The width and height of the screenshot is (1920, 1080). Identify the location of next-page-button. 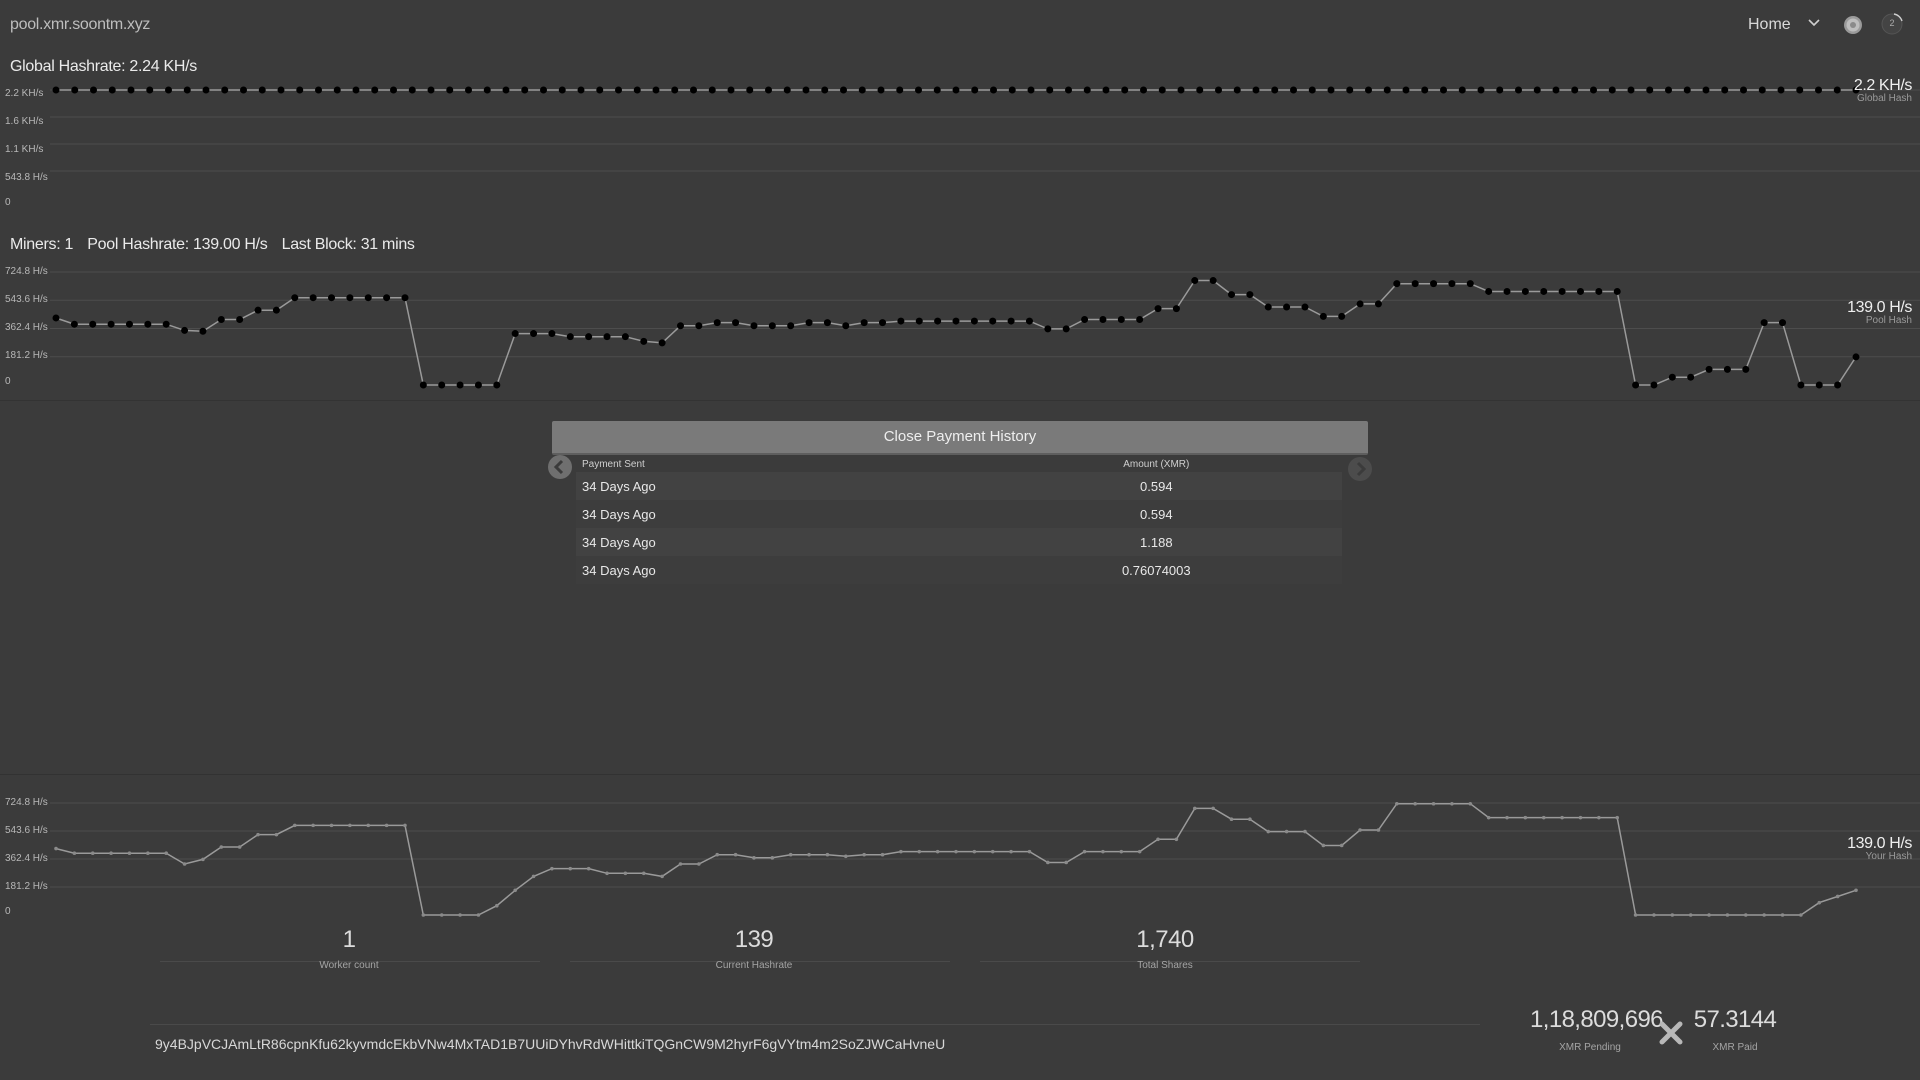
(1360, 469).